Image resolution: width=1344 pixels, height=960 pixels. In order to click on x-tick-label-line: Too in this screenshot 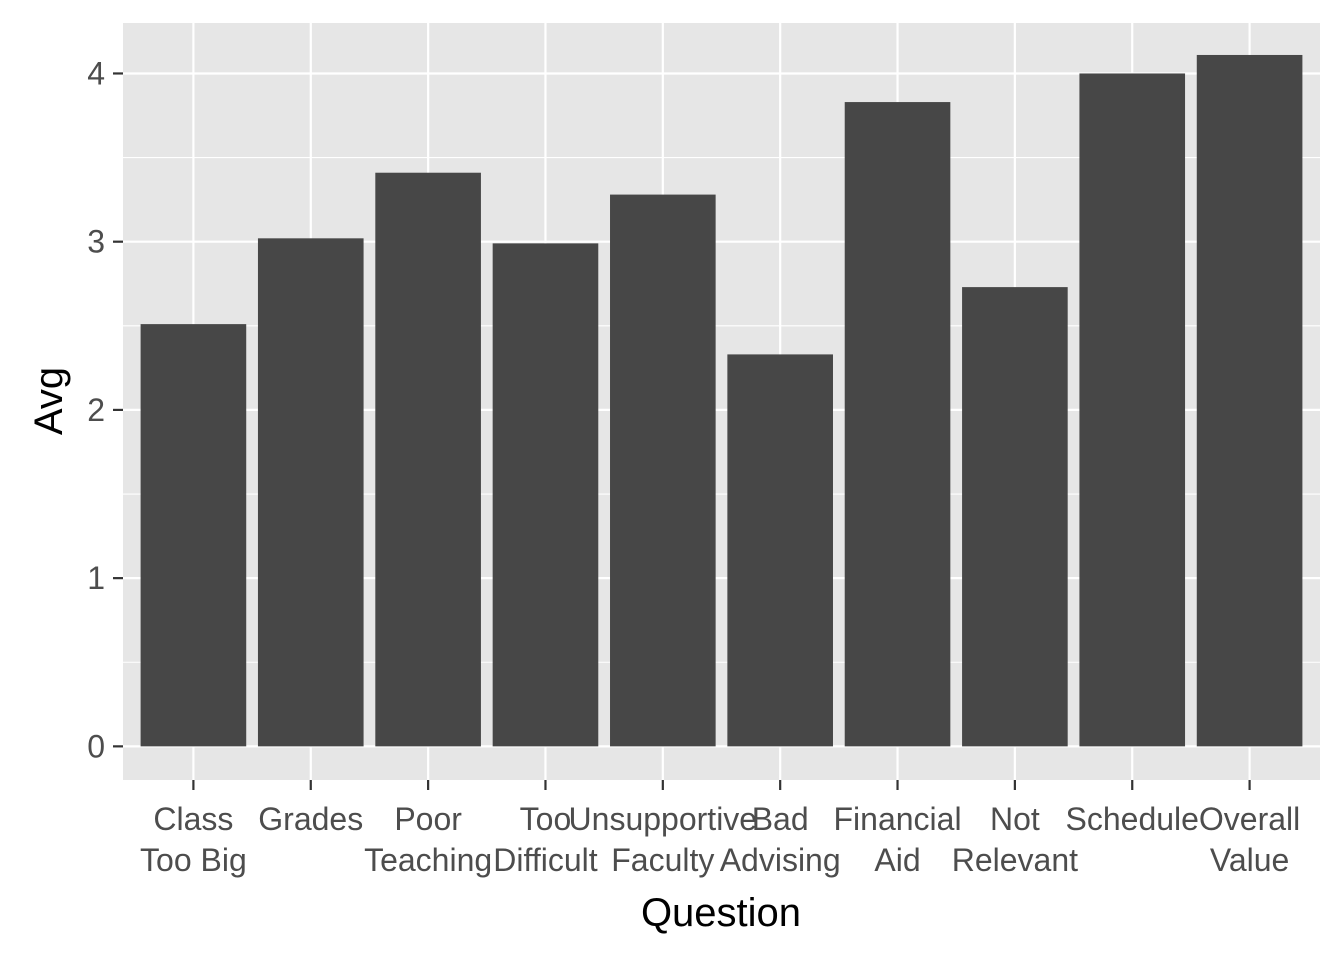, I will do `click(546, 819)`.